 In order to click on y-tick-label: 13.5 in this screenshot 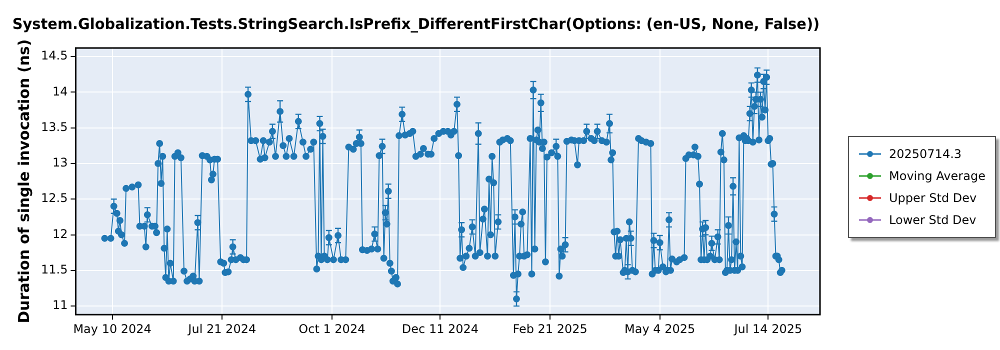, I will do `click(54, 127)`.